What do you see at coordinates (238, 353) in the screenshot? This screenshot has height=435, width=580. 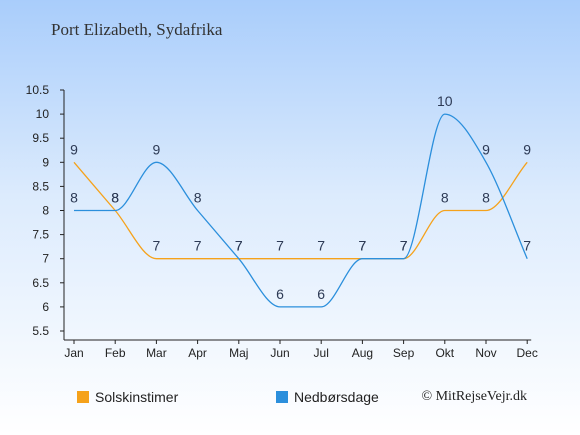 I see `x-tick-label: Maj` at bounding box center [238, 353].